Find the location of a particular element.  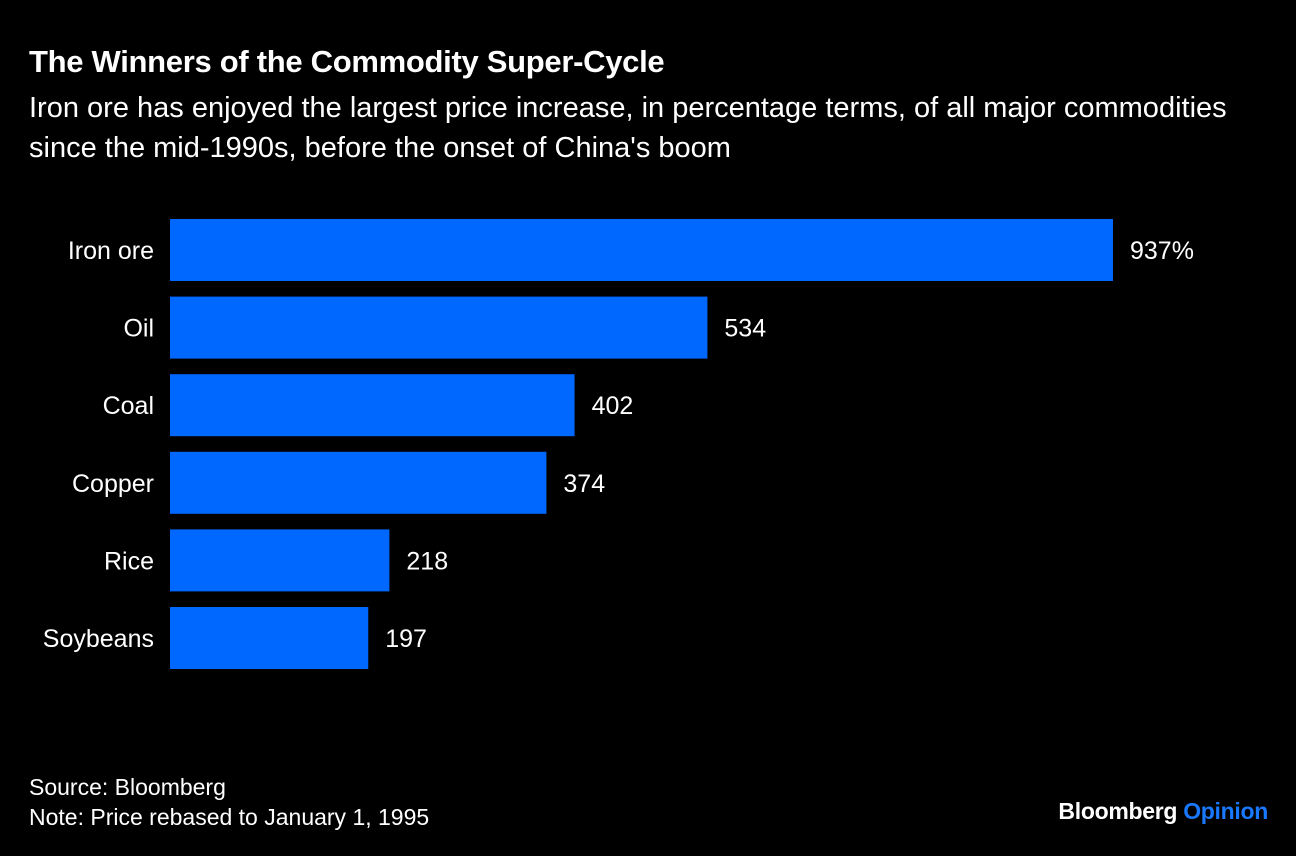

logo-section: Opinion is located at coordinates (1225, 811).